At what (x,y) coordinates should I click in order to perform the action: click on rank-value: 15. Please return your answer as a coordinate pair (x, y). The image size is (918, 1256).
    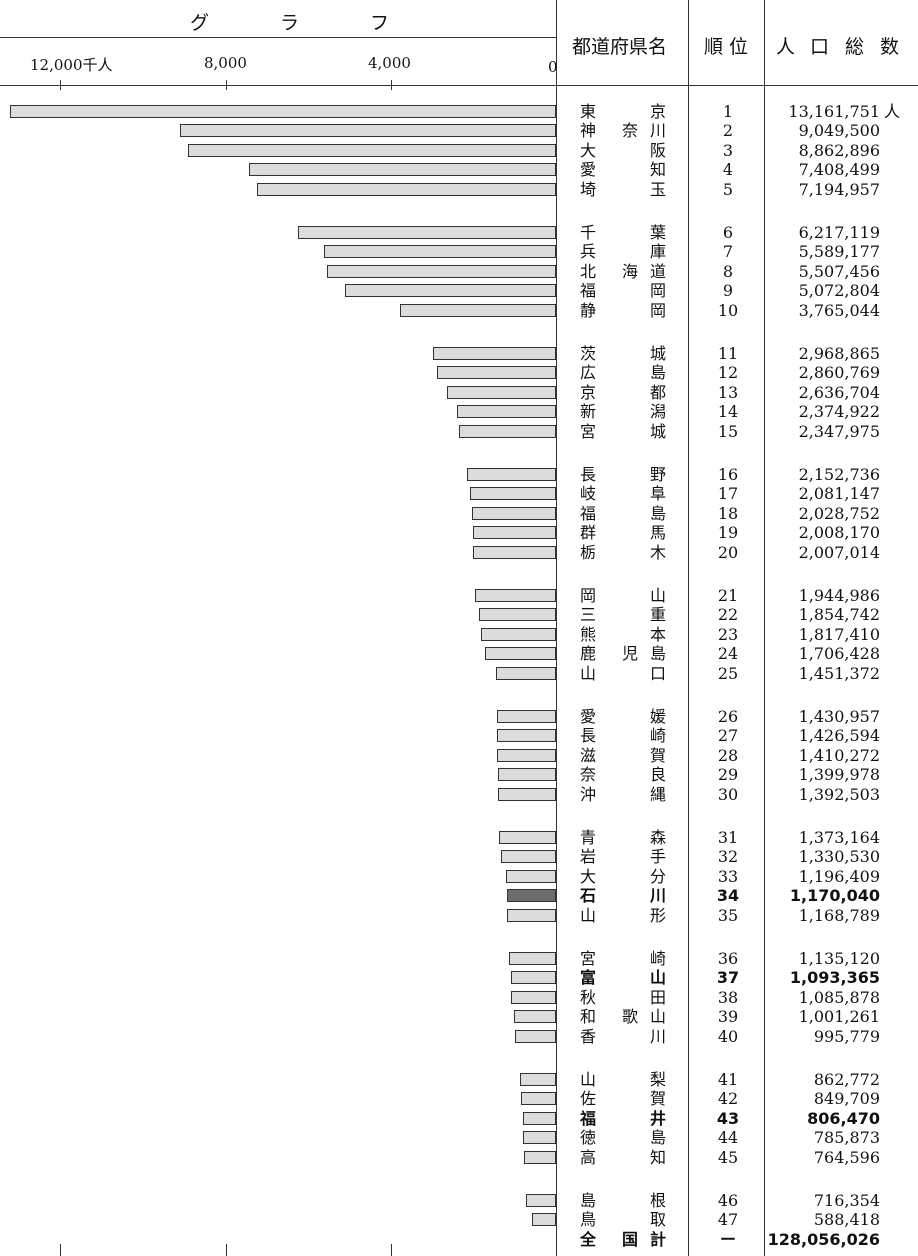
    Looking at the image, I should click on (728, 431).